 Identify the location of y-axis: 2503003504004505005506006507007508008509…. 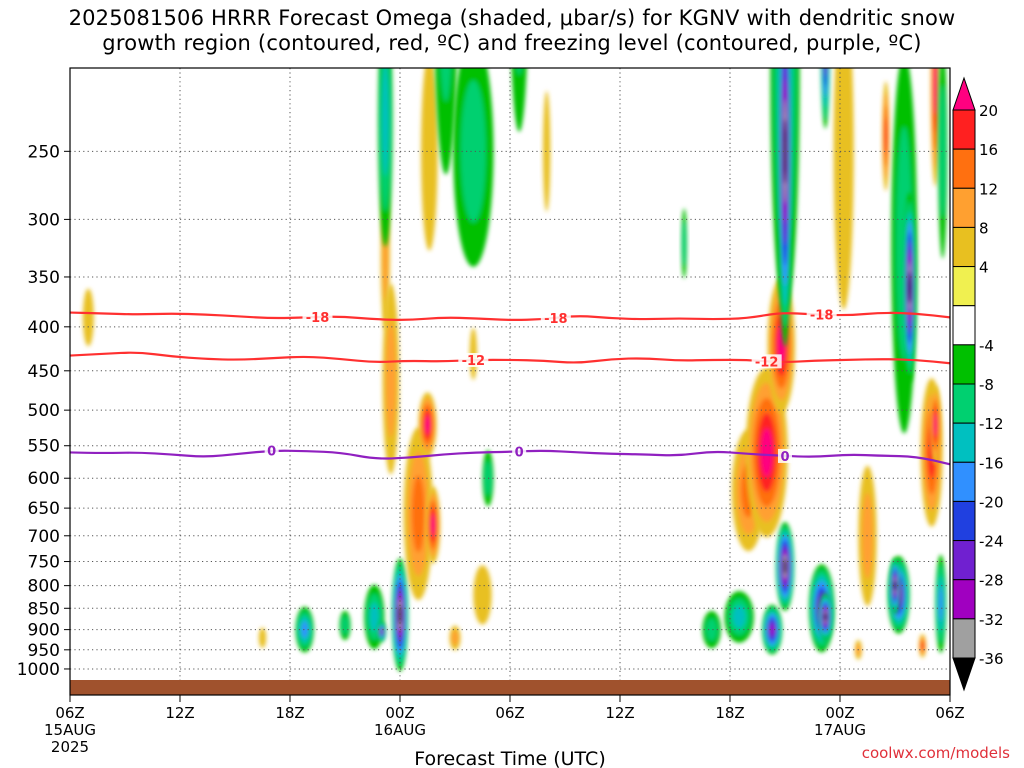
(43, 411).